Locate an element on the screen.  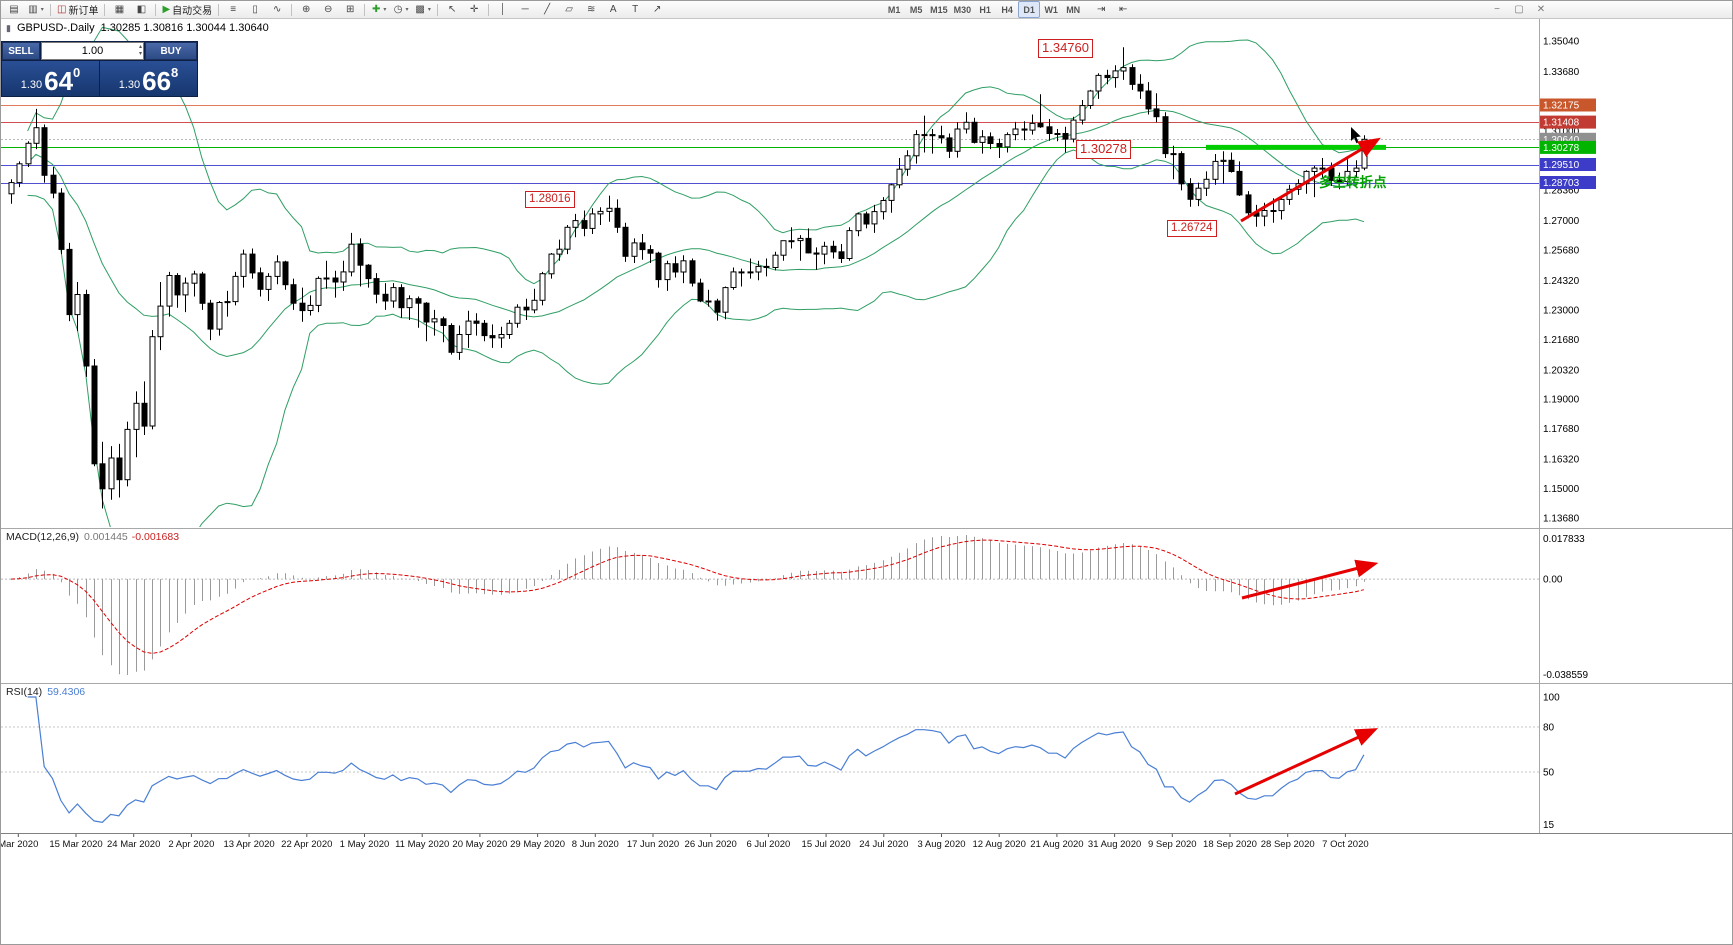
mouse-cursor is located at coordinates (1356, 135).